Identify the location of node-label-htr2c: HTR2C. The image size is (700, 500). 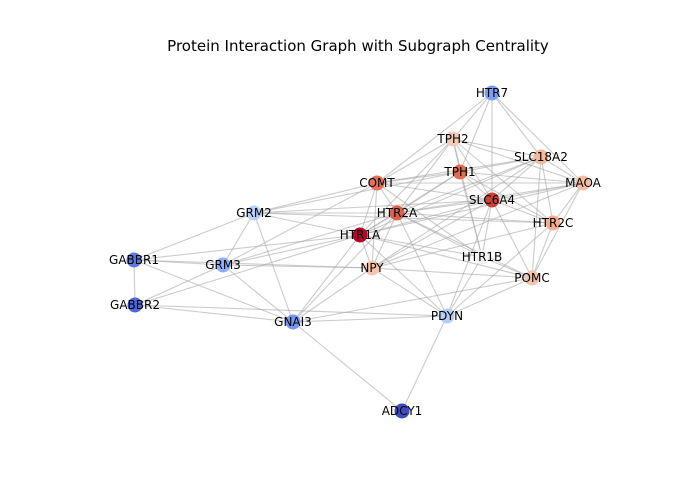
(553, 223).